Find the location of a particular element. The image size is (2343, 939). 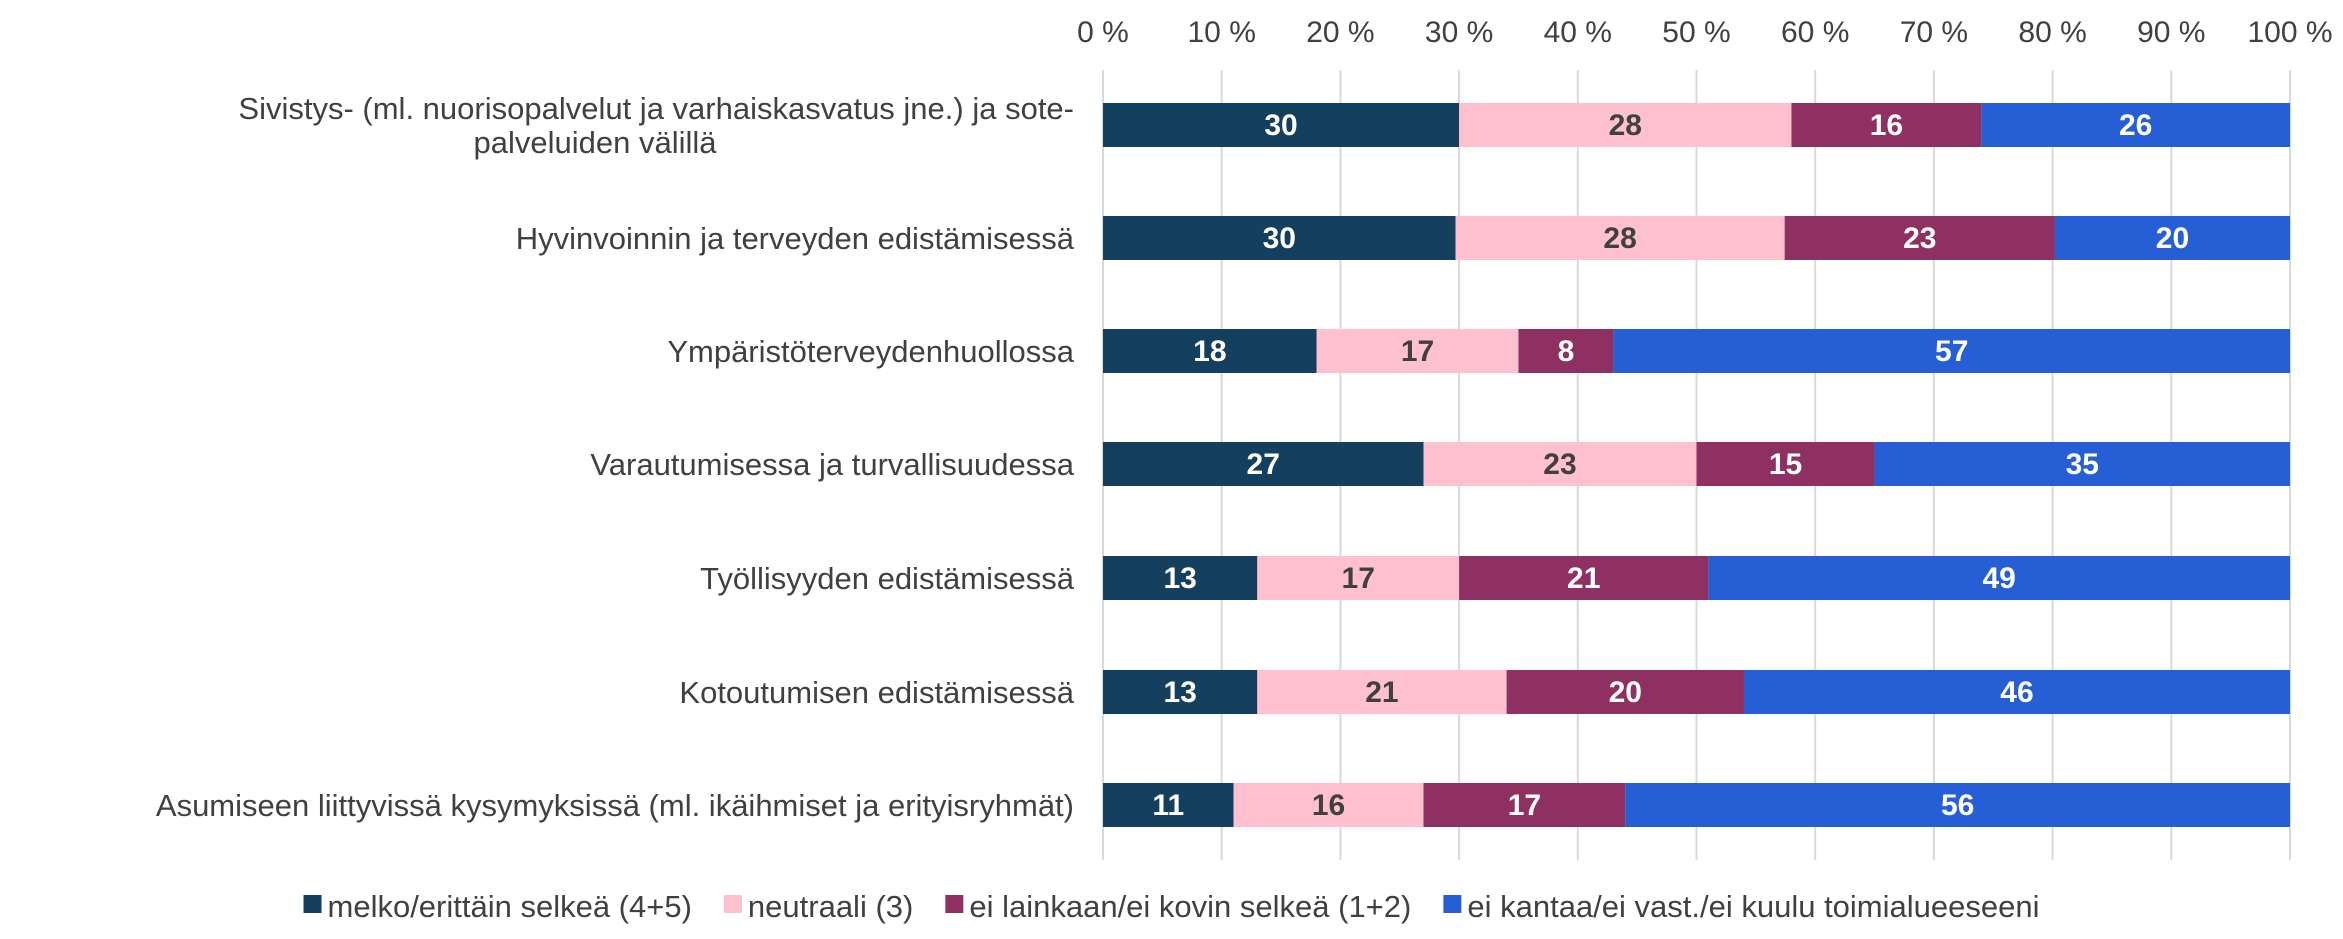

bar-value-label: 49 is located at coordinates (1998, 578).